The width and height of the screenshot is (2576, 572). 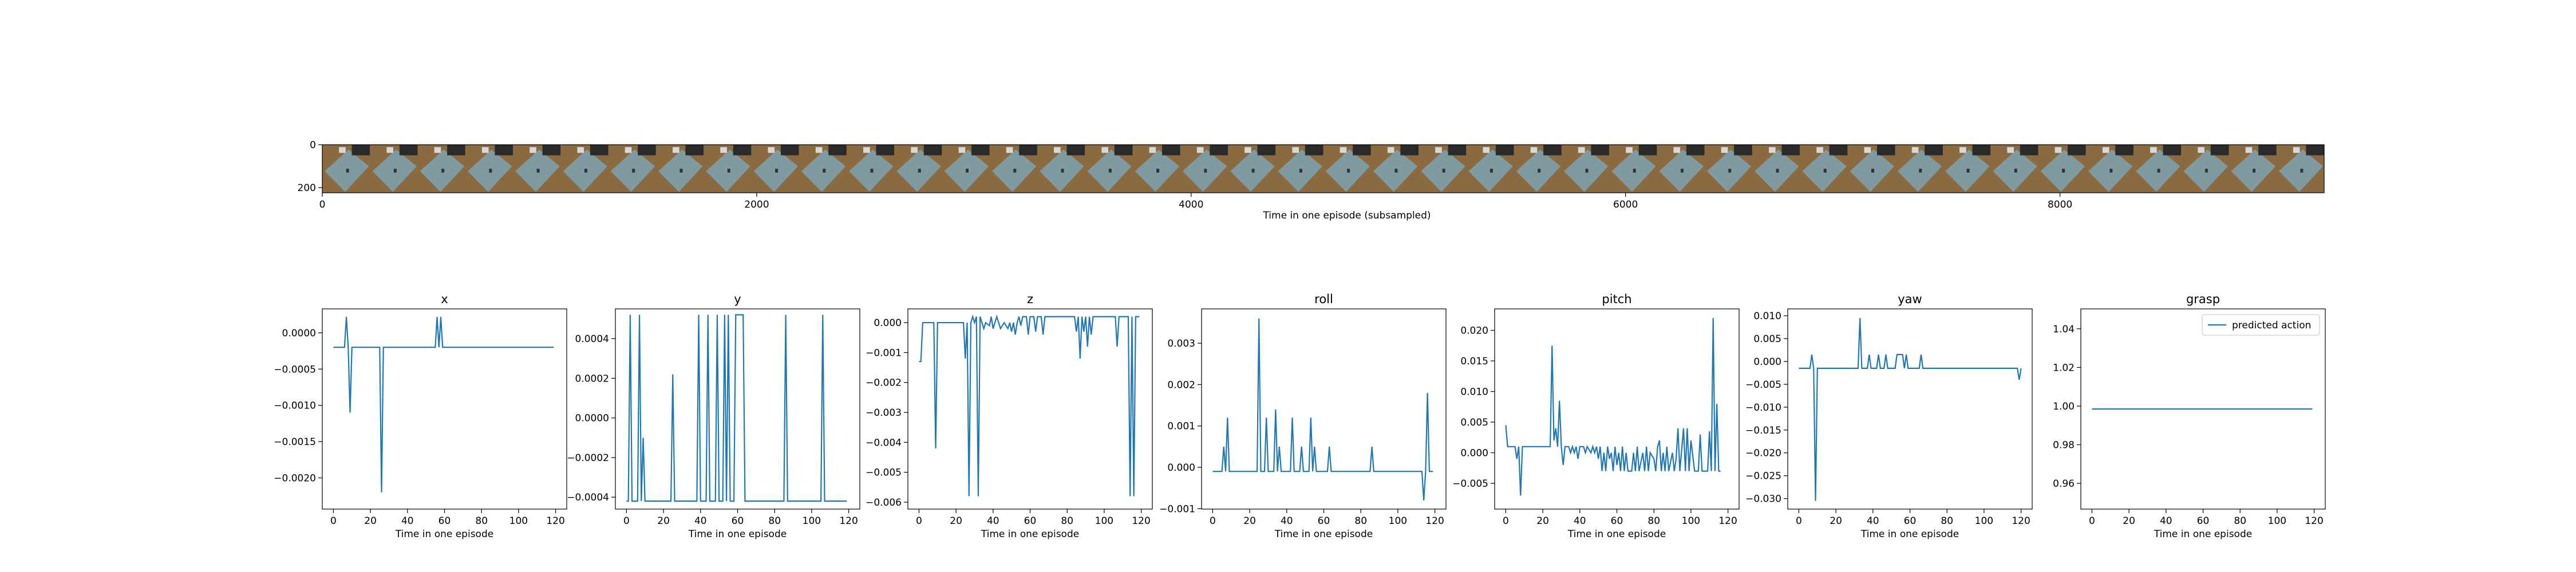 I want to click on y-tick-label: 0.015, so click(x=1474, y=361).